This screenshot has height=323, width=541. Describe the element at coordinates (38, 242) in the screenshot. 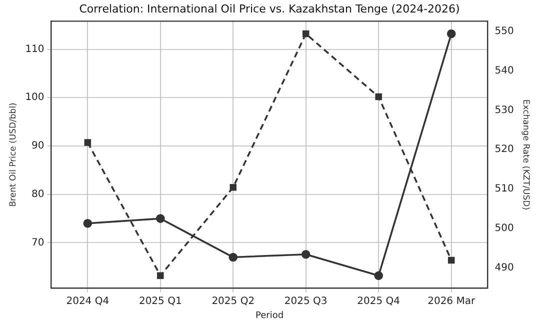

I see `y-tick-label: 70` at that location.